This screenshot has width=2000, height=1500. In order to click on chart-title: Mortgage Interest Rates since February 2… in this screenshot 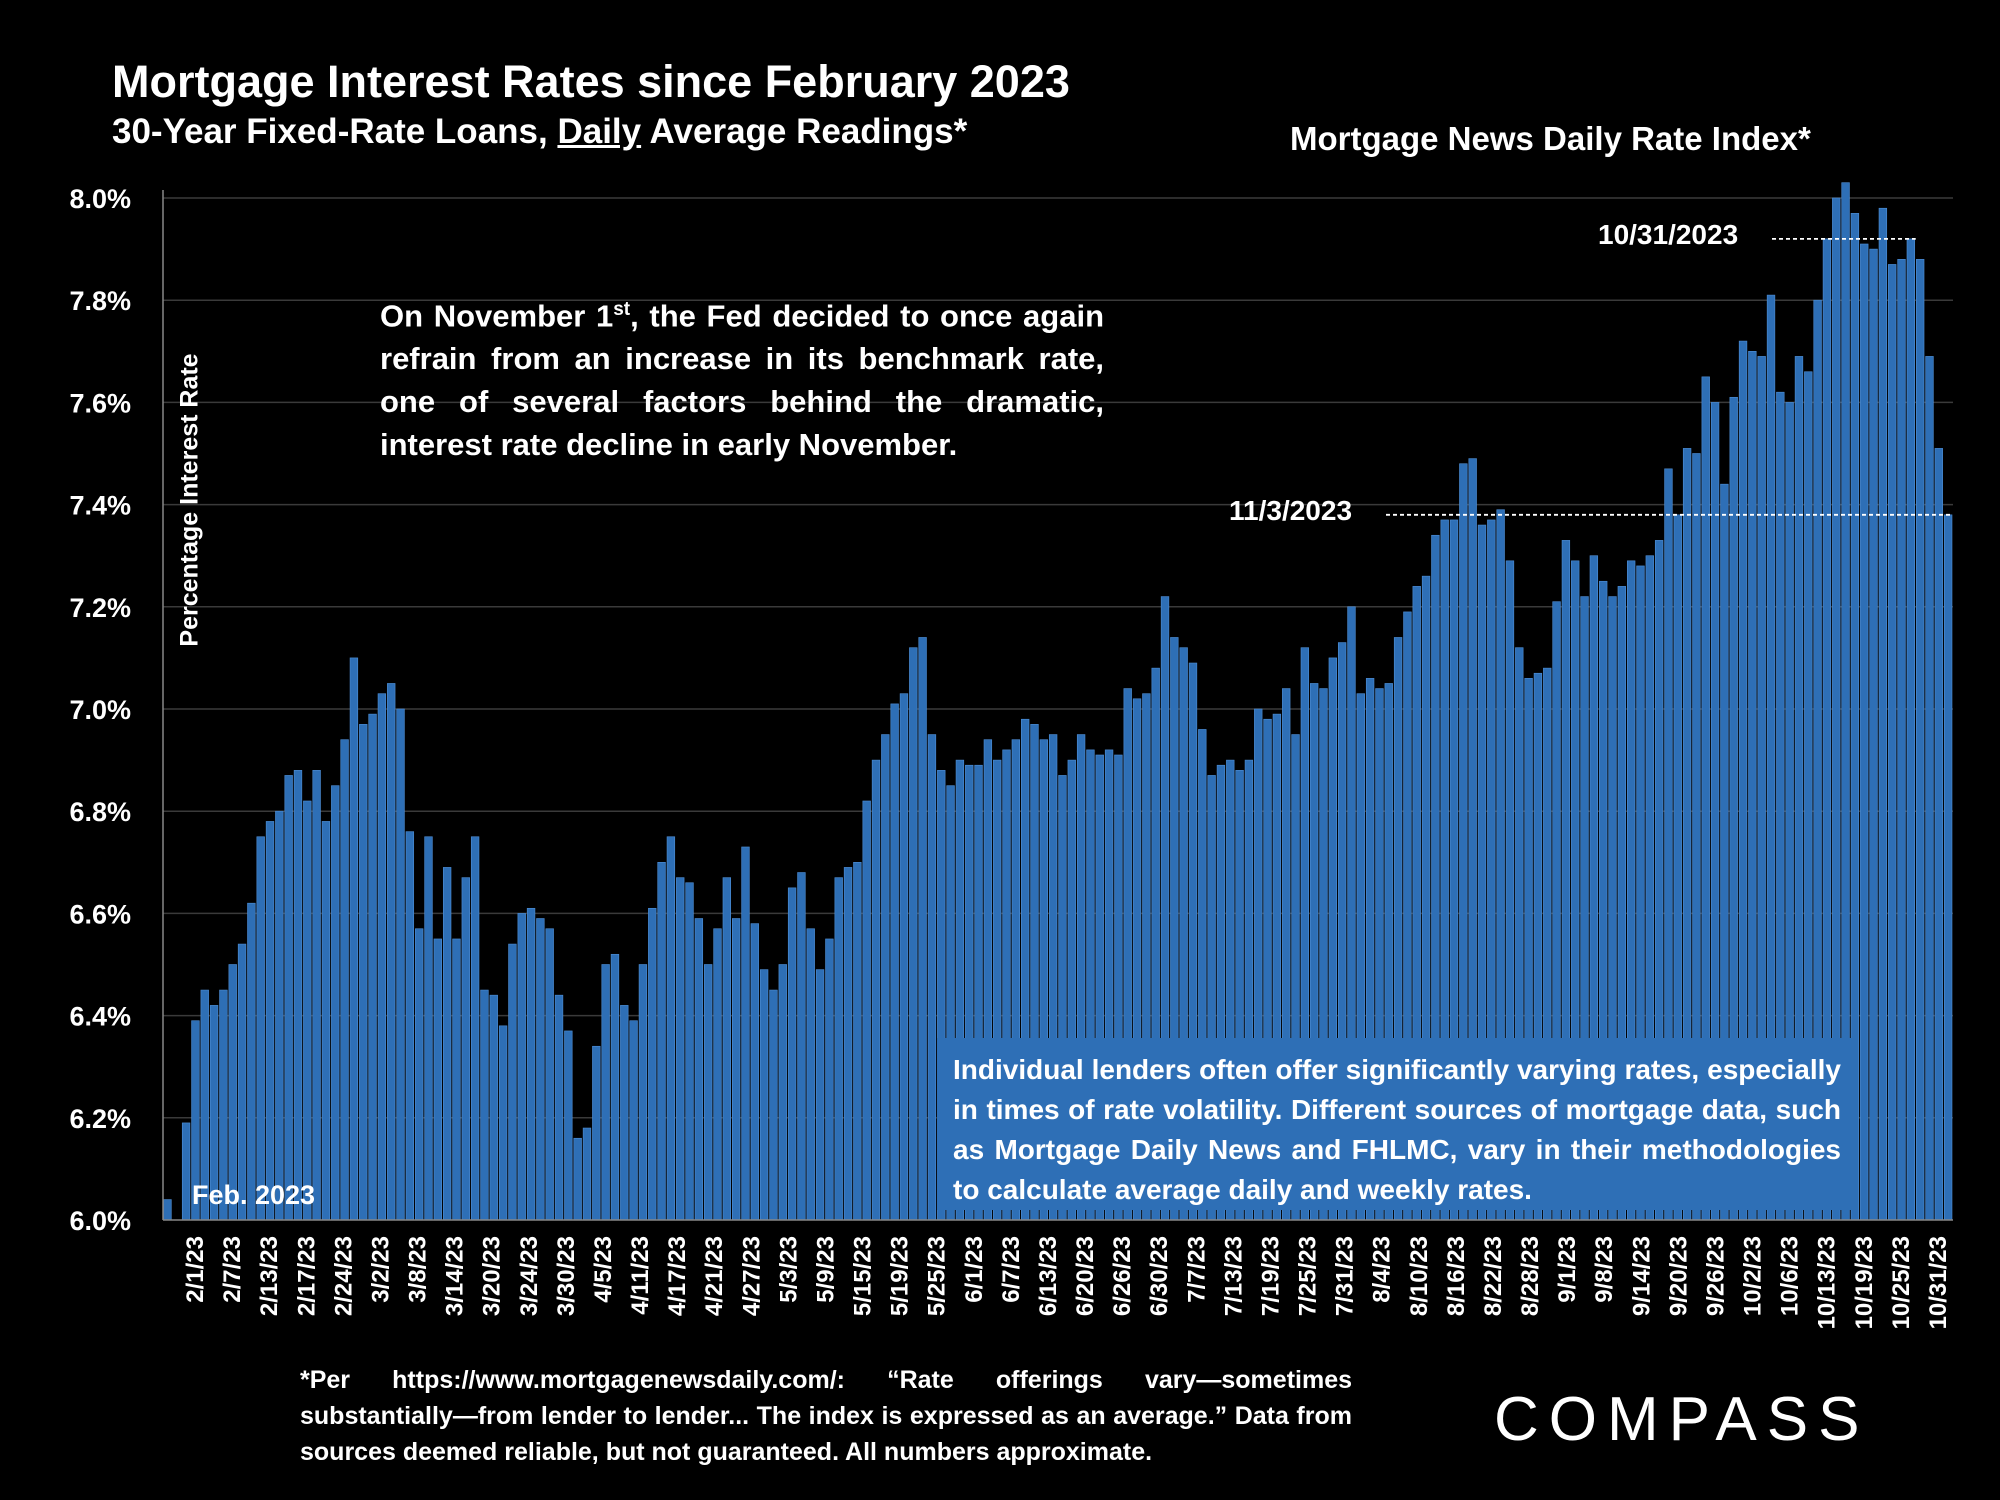, I will do `click(591, 81)`.